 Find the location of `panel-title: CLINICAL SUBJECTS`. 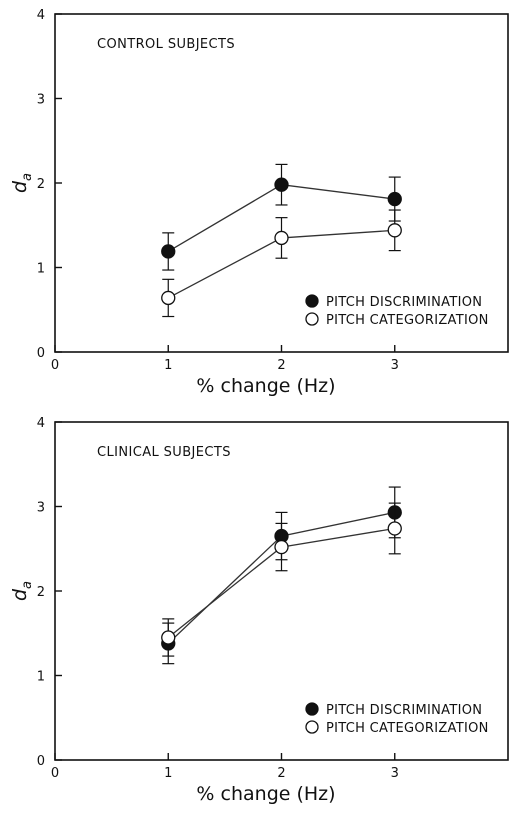

panel-title: CLINICAL SUBJECTS is located at coordinates (164, 452).